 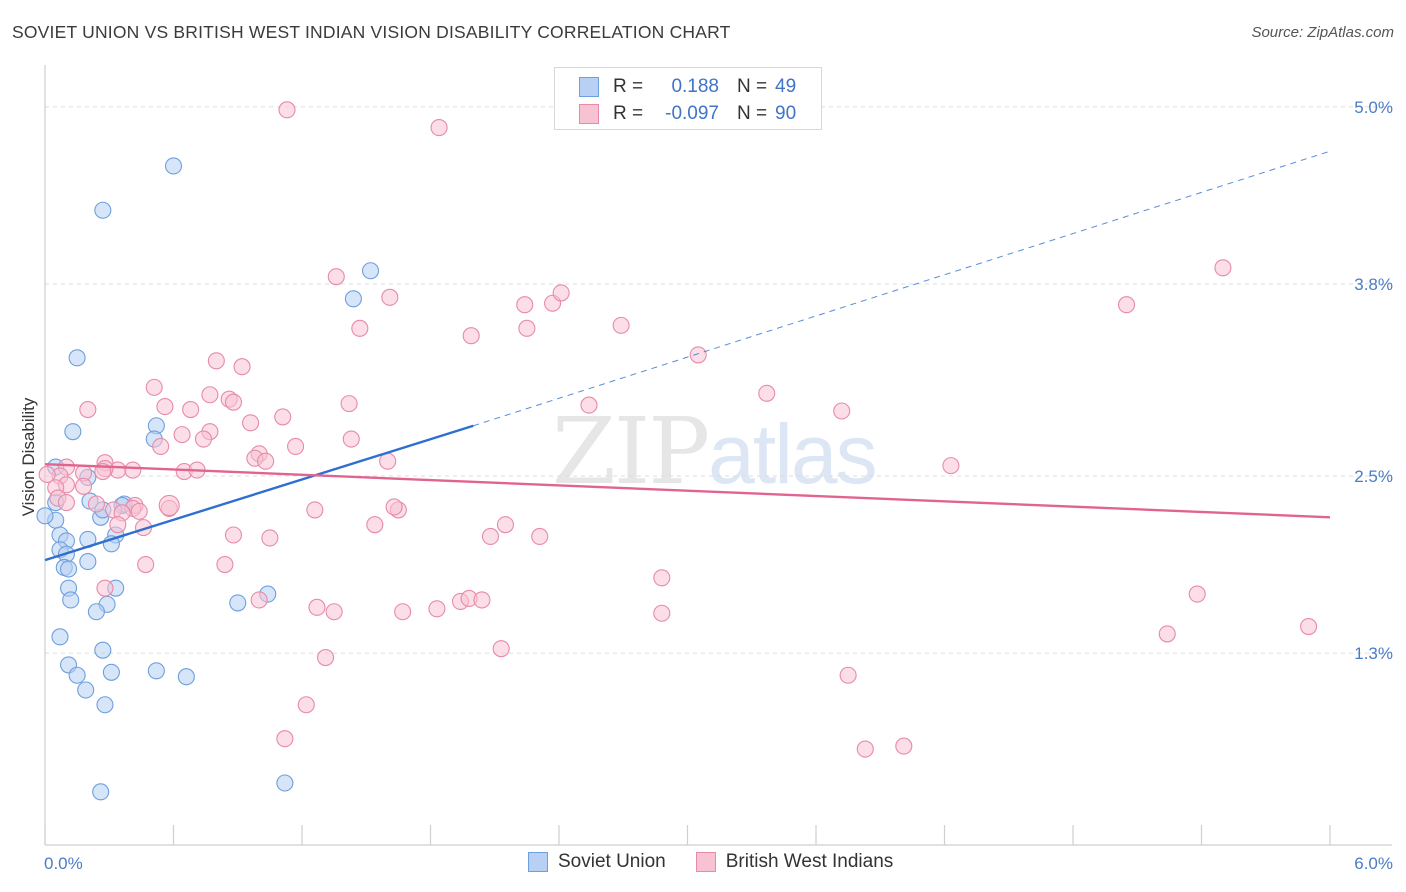 What do you see at coordinates (792, 454) in the screenshot?
I see `watermark-atlas: atlas` at bounding box center [792, 454].